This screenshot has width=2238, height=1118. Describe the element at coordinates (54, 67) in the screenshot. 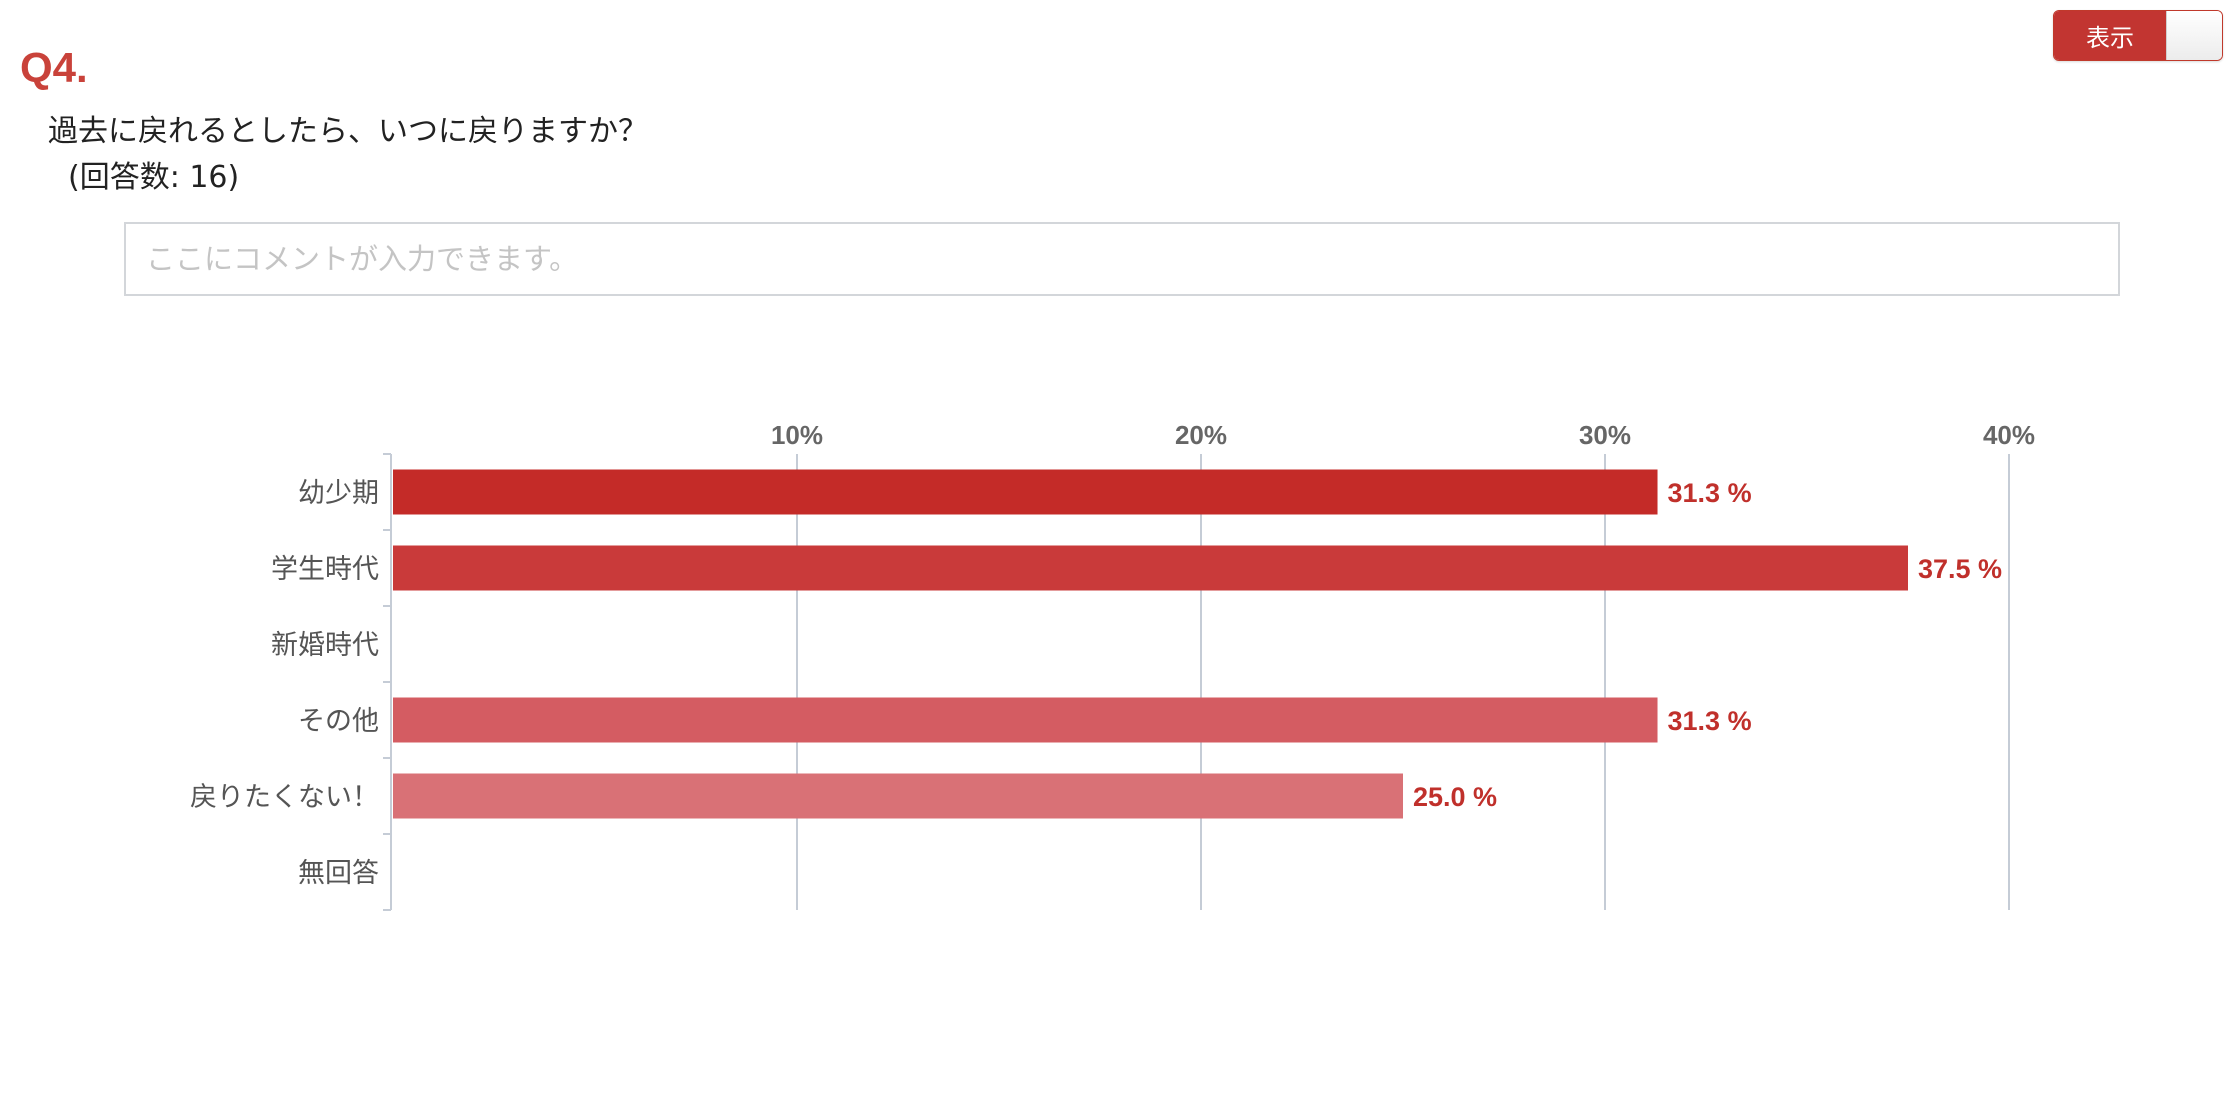

I see `question-number: Q4.` at that location.